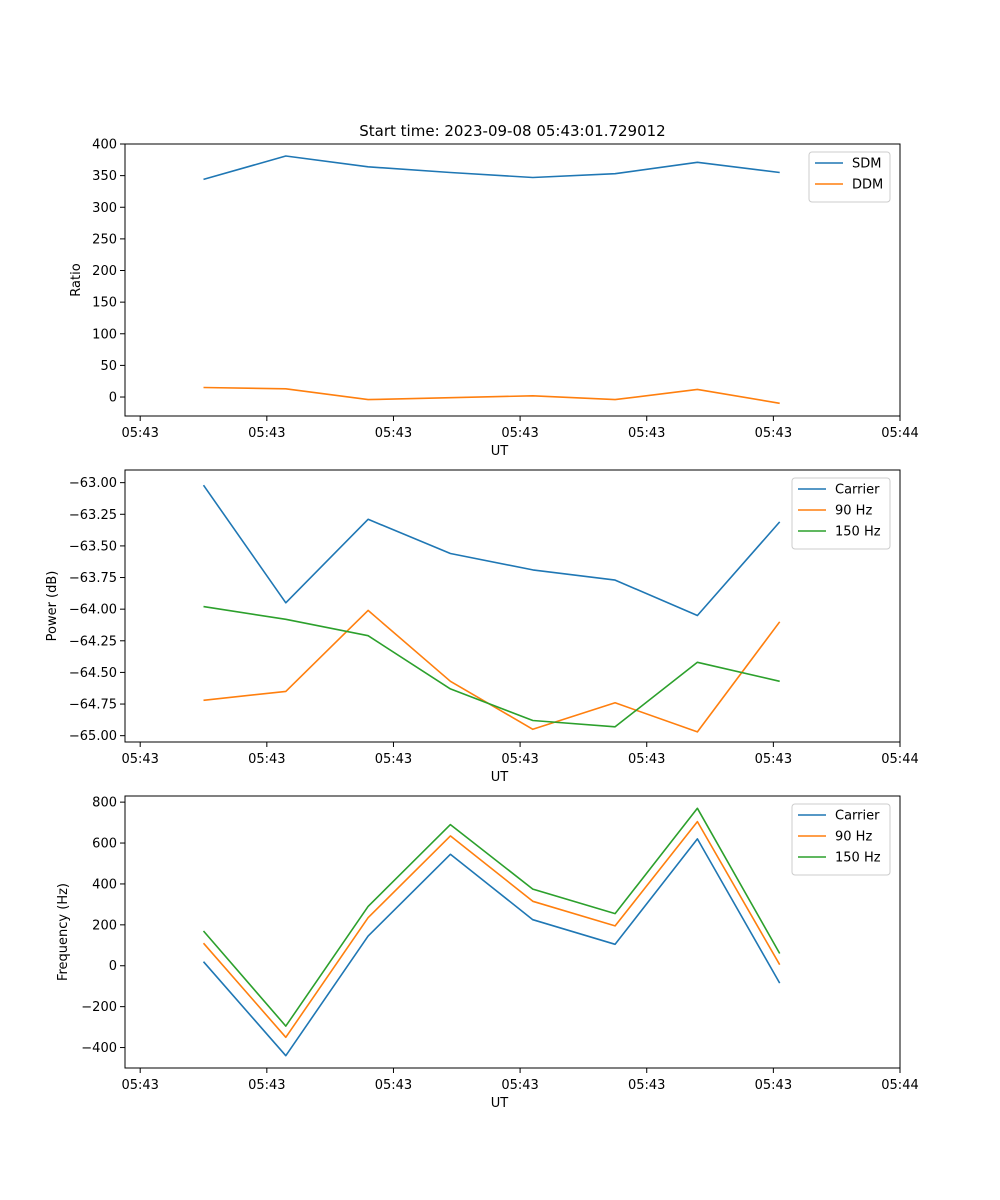 This screenshot has width=1000, height=1200. Describe the element at coordinates (512, 131) in the screenshot. I see `chart-title: Start time: 2023-09-08 05:43:01.729012` at that location.